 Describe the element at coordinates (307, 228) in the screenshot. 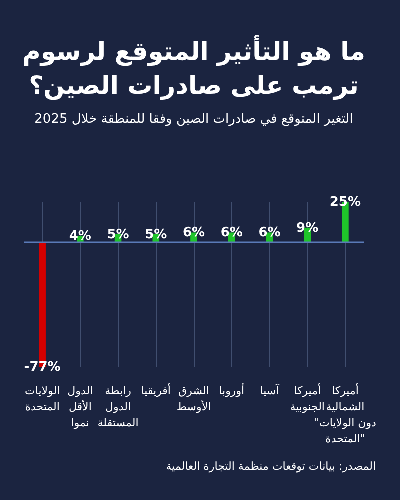

I see `data-label: 9%` at that location.